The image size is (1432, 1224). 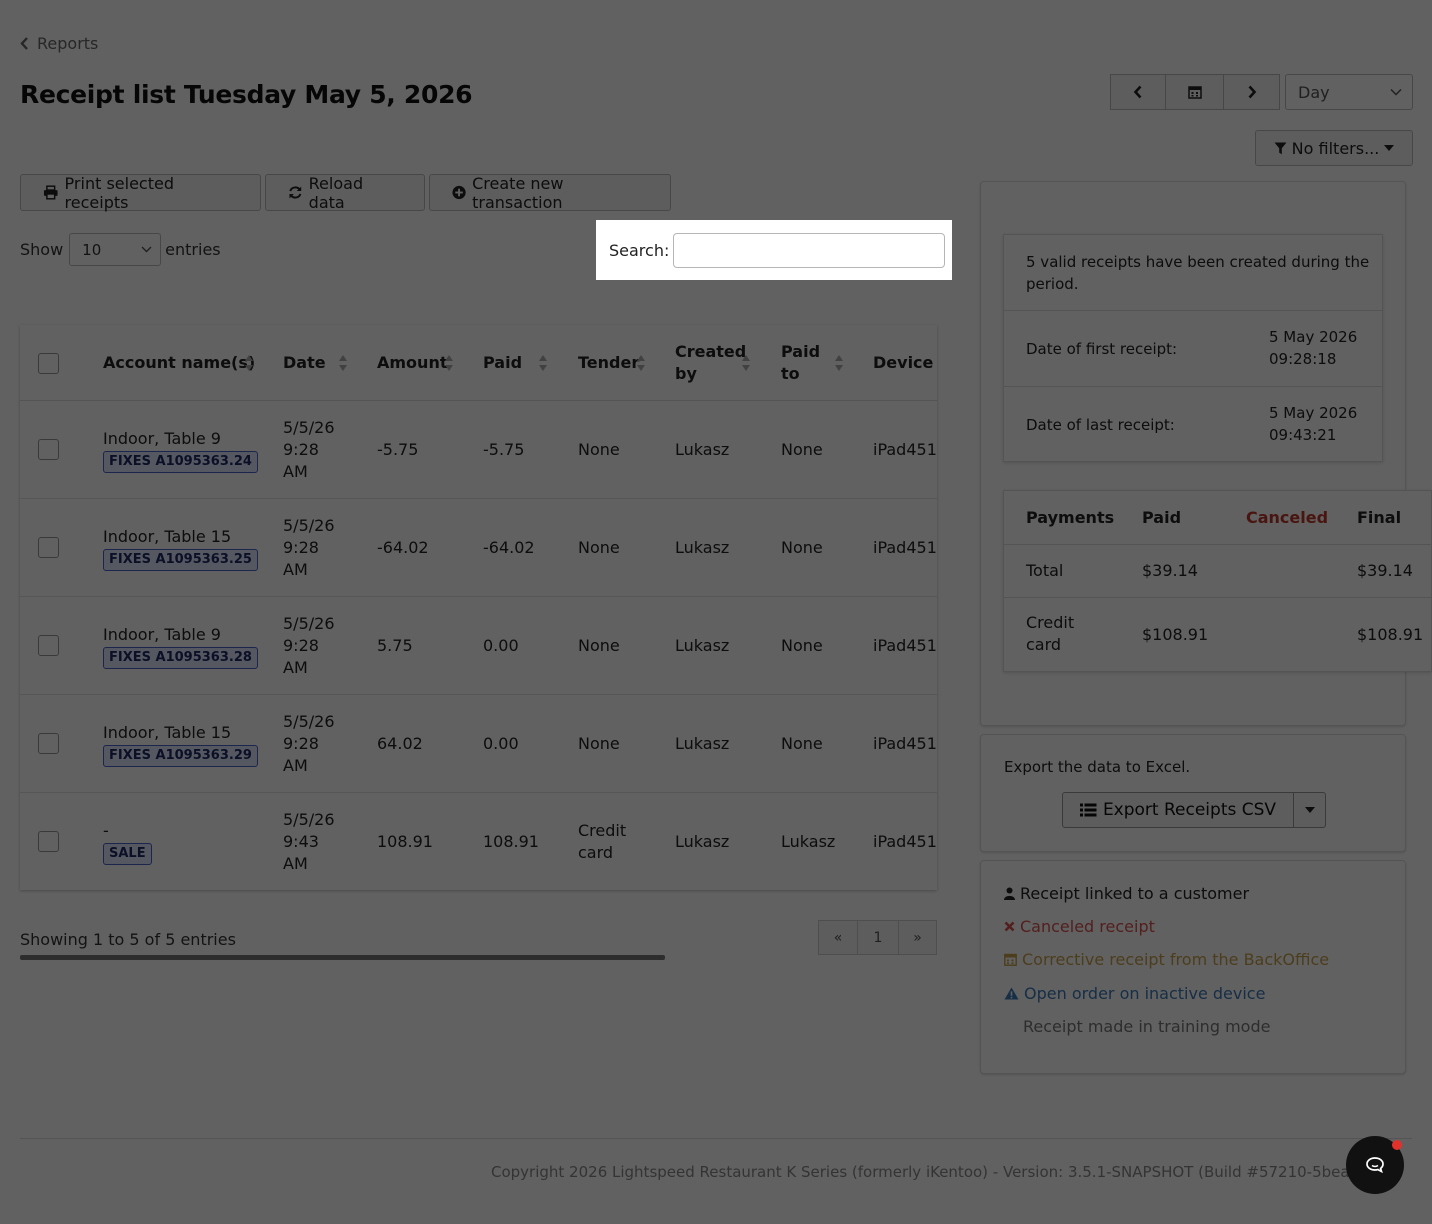 I want to click on last-receipt-label: Date of last receipt:, so click(x=1100, y=425).